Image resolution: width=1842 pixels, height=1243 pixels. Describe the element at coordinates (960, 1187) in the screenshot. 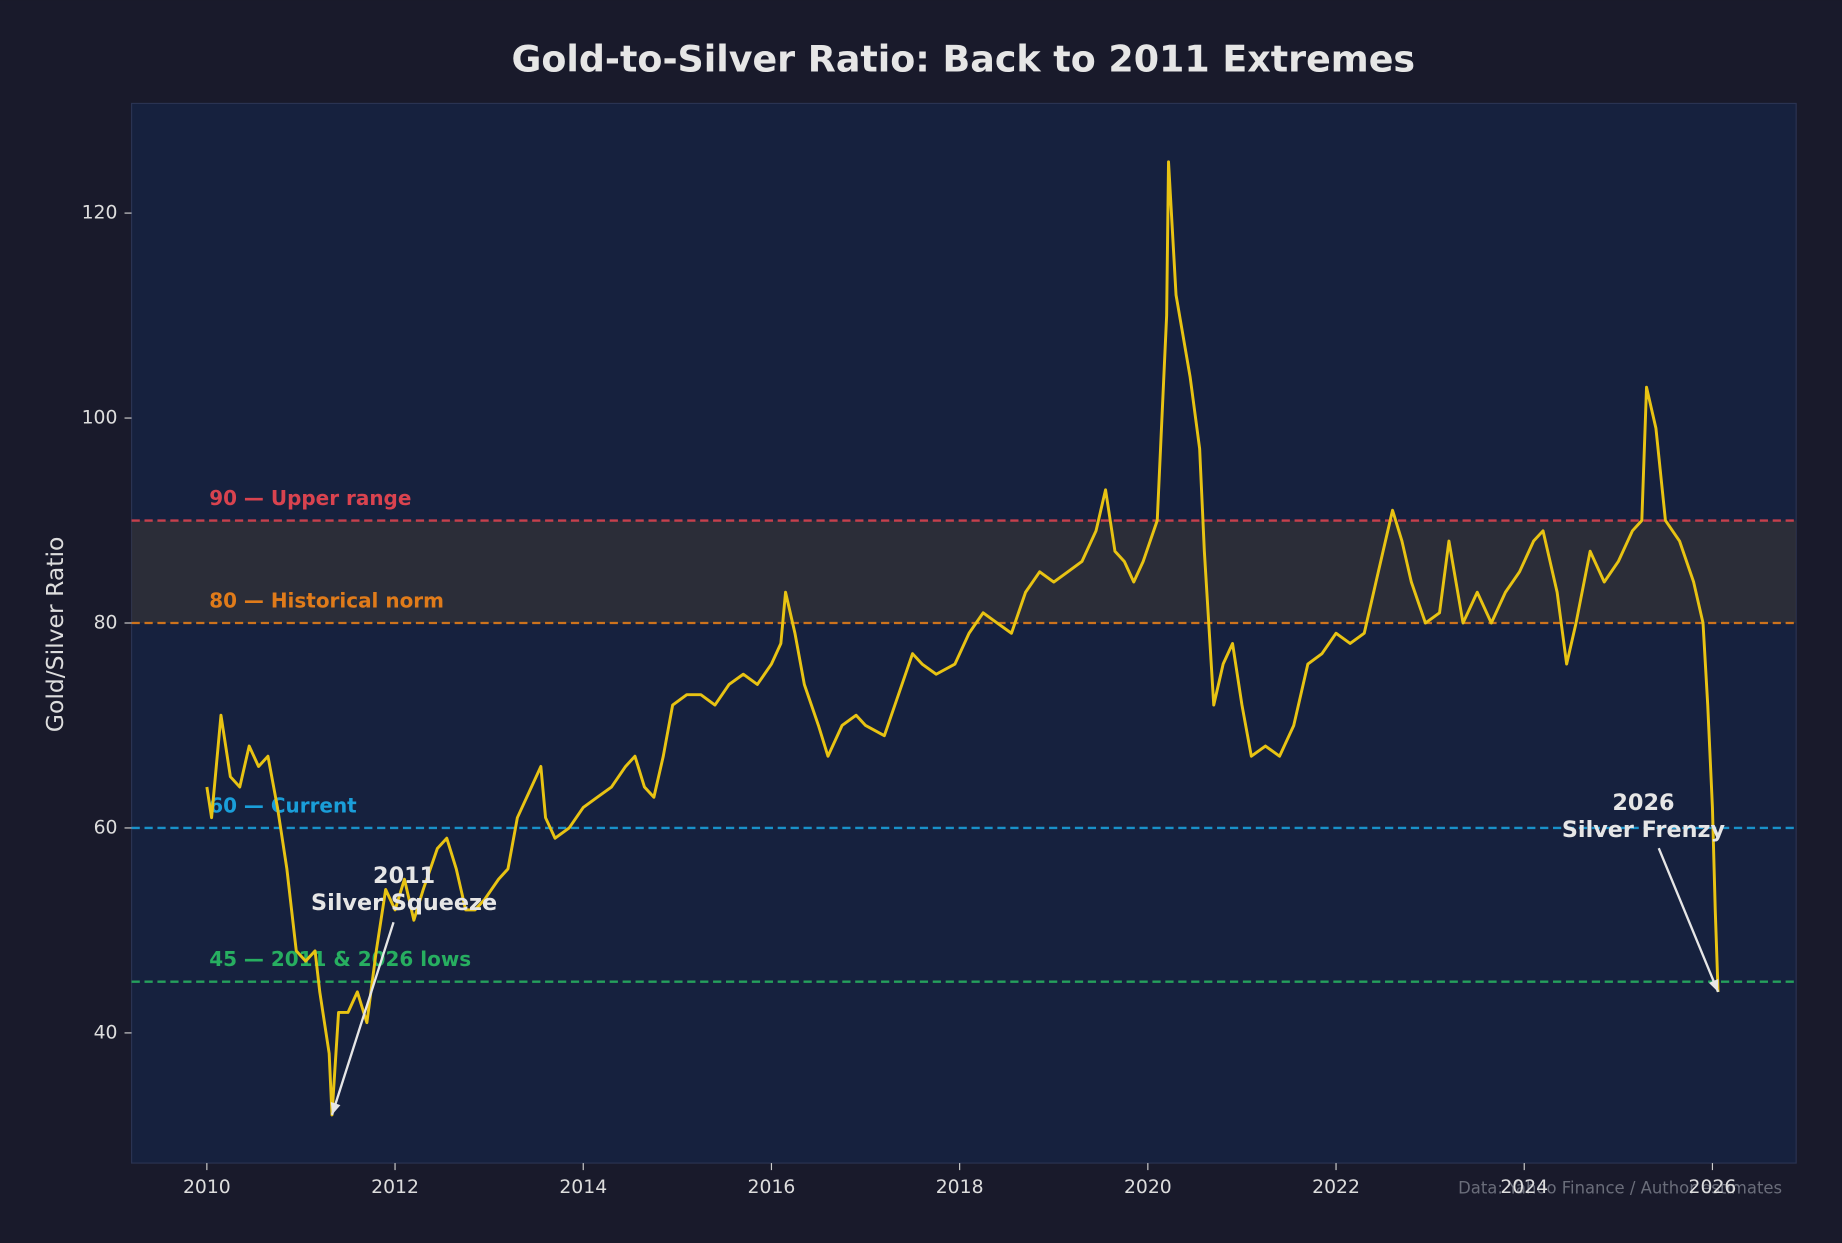

I see `x-tick-label: 2018` at that location.